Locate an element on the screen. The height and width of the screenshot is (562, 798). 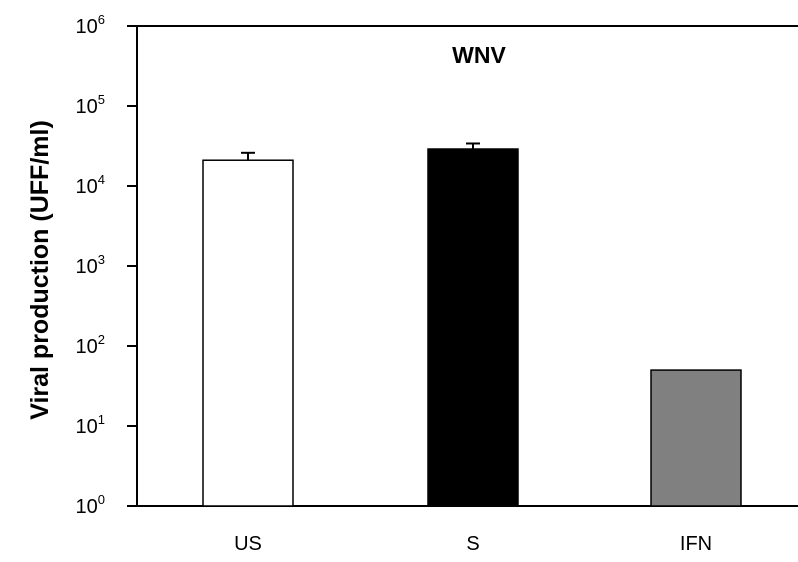
error-bars-group is located at coordinates (360, 151).